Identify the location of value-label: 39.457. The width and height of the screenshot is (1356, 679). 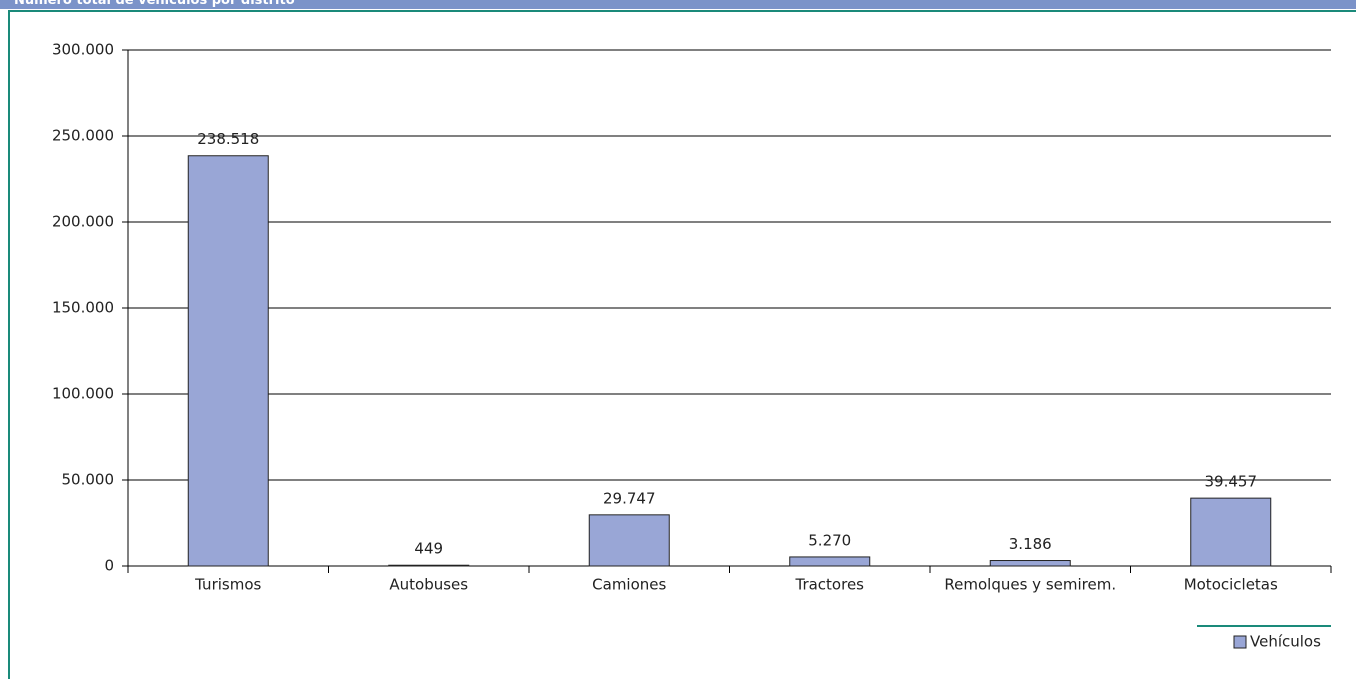
(1231, 482).